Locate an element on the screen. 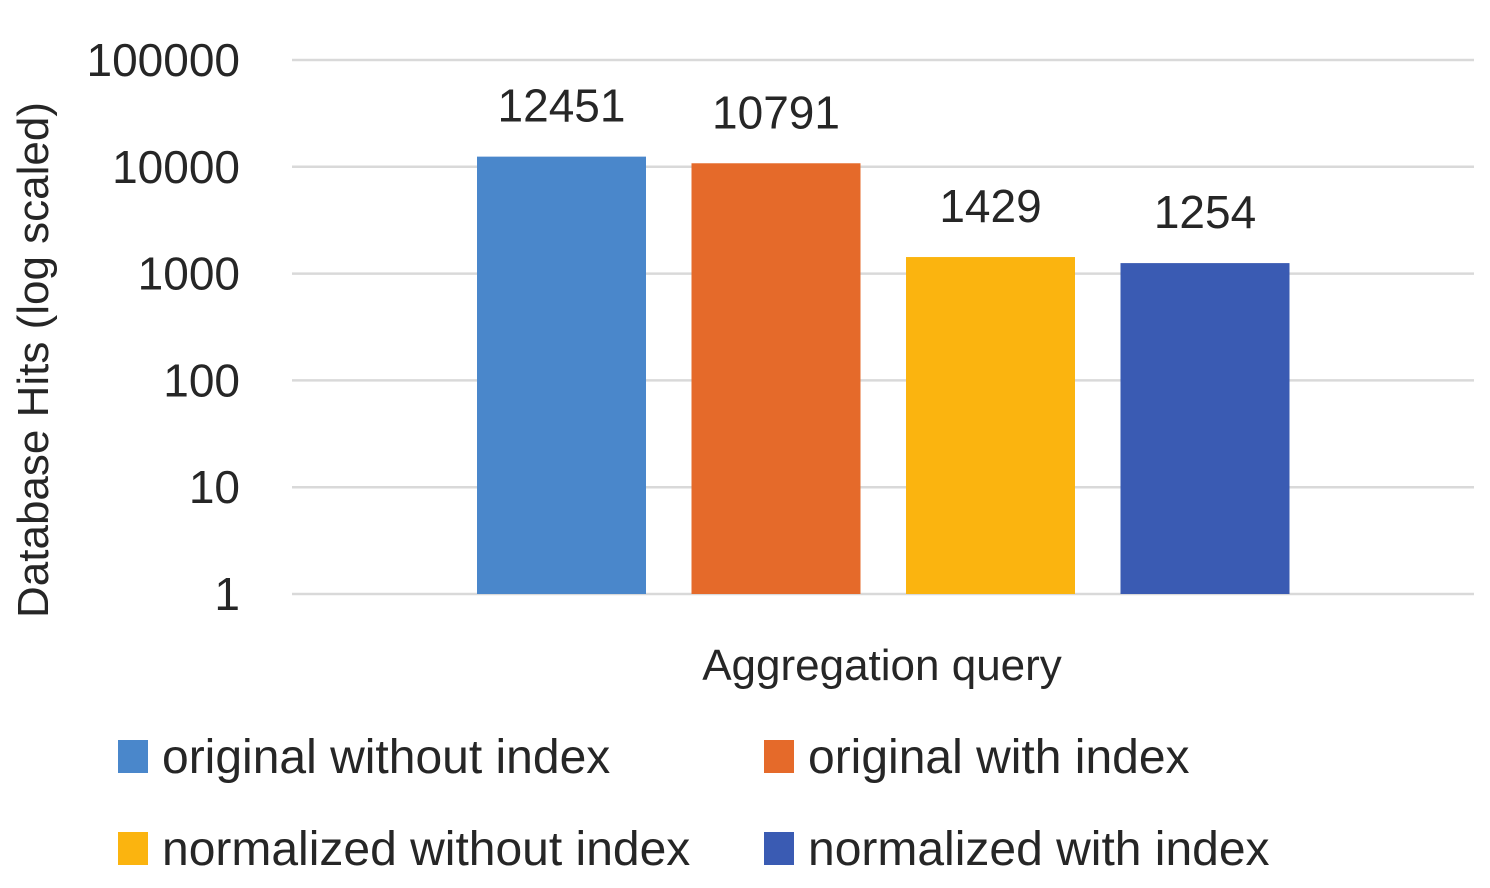 The height and width of the screenshot is (888, 1490). legend-label: original without index is located at coordinates (386, 757).